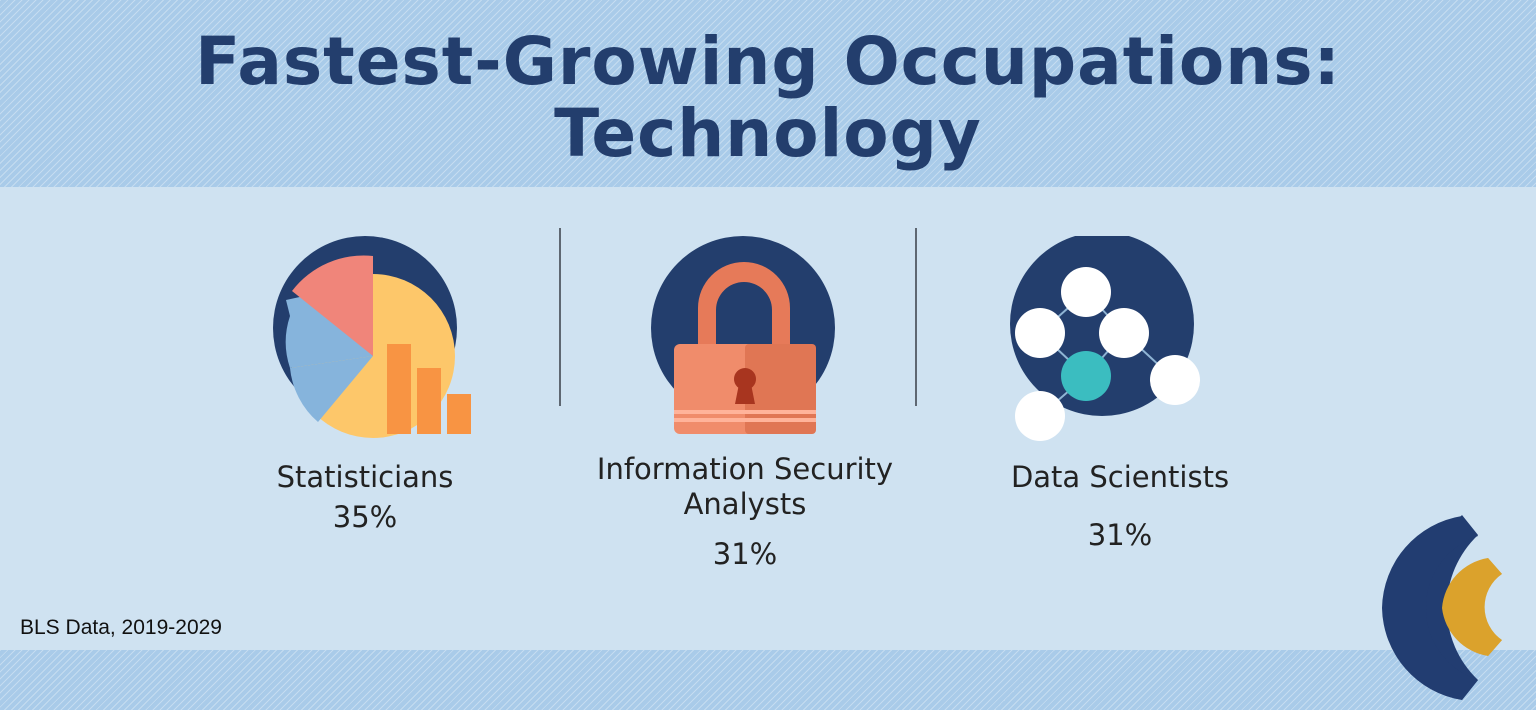 The image size is (1536, 710). Describe the element at coordinates (745, 554) in the screenshot. I see `occupation-value-security: 31%` at that location.